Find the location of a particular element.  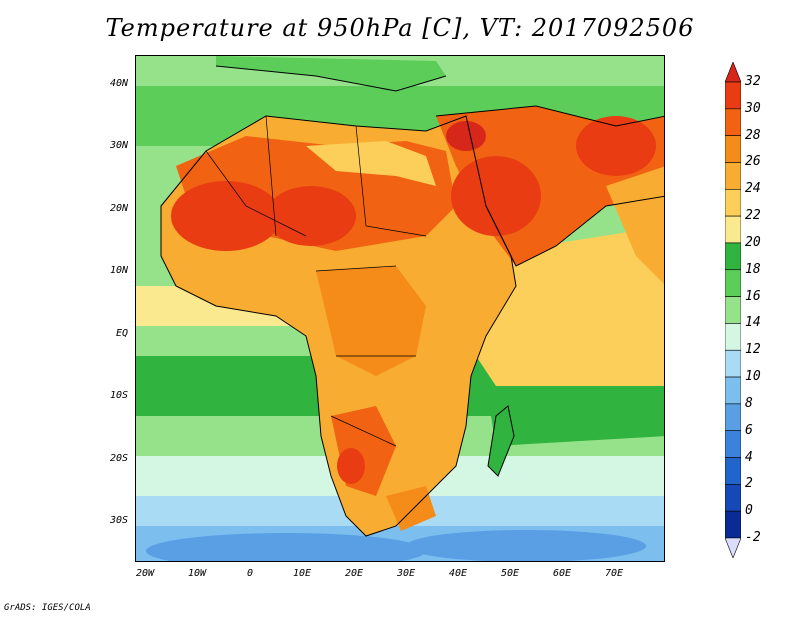

colorbar-label: 26 is located at coordinates (753, 162).